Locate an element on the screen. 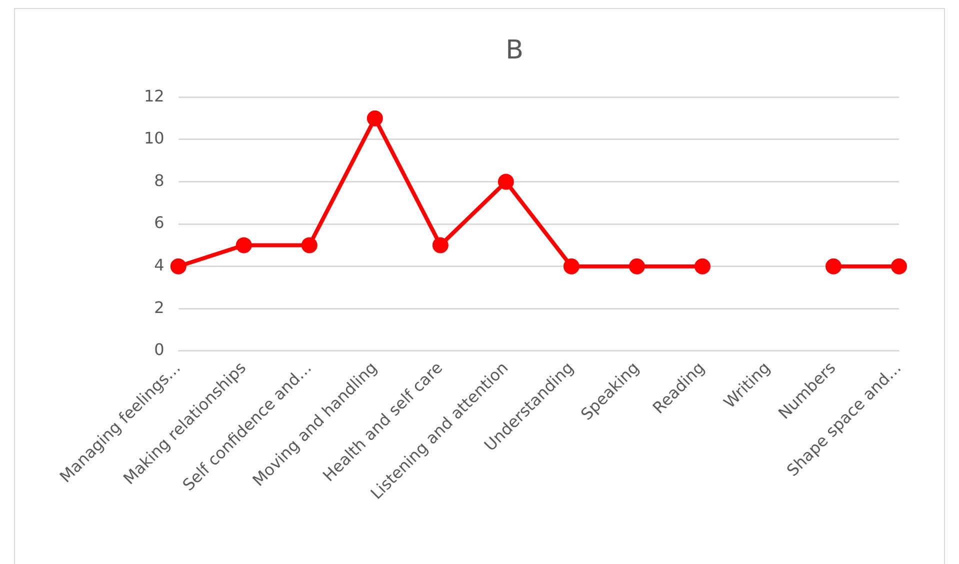 This screenshot has width=959, height=564. y-tick-label: 8 is located at coordinates (159, 180).